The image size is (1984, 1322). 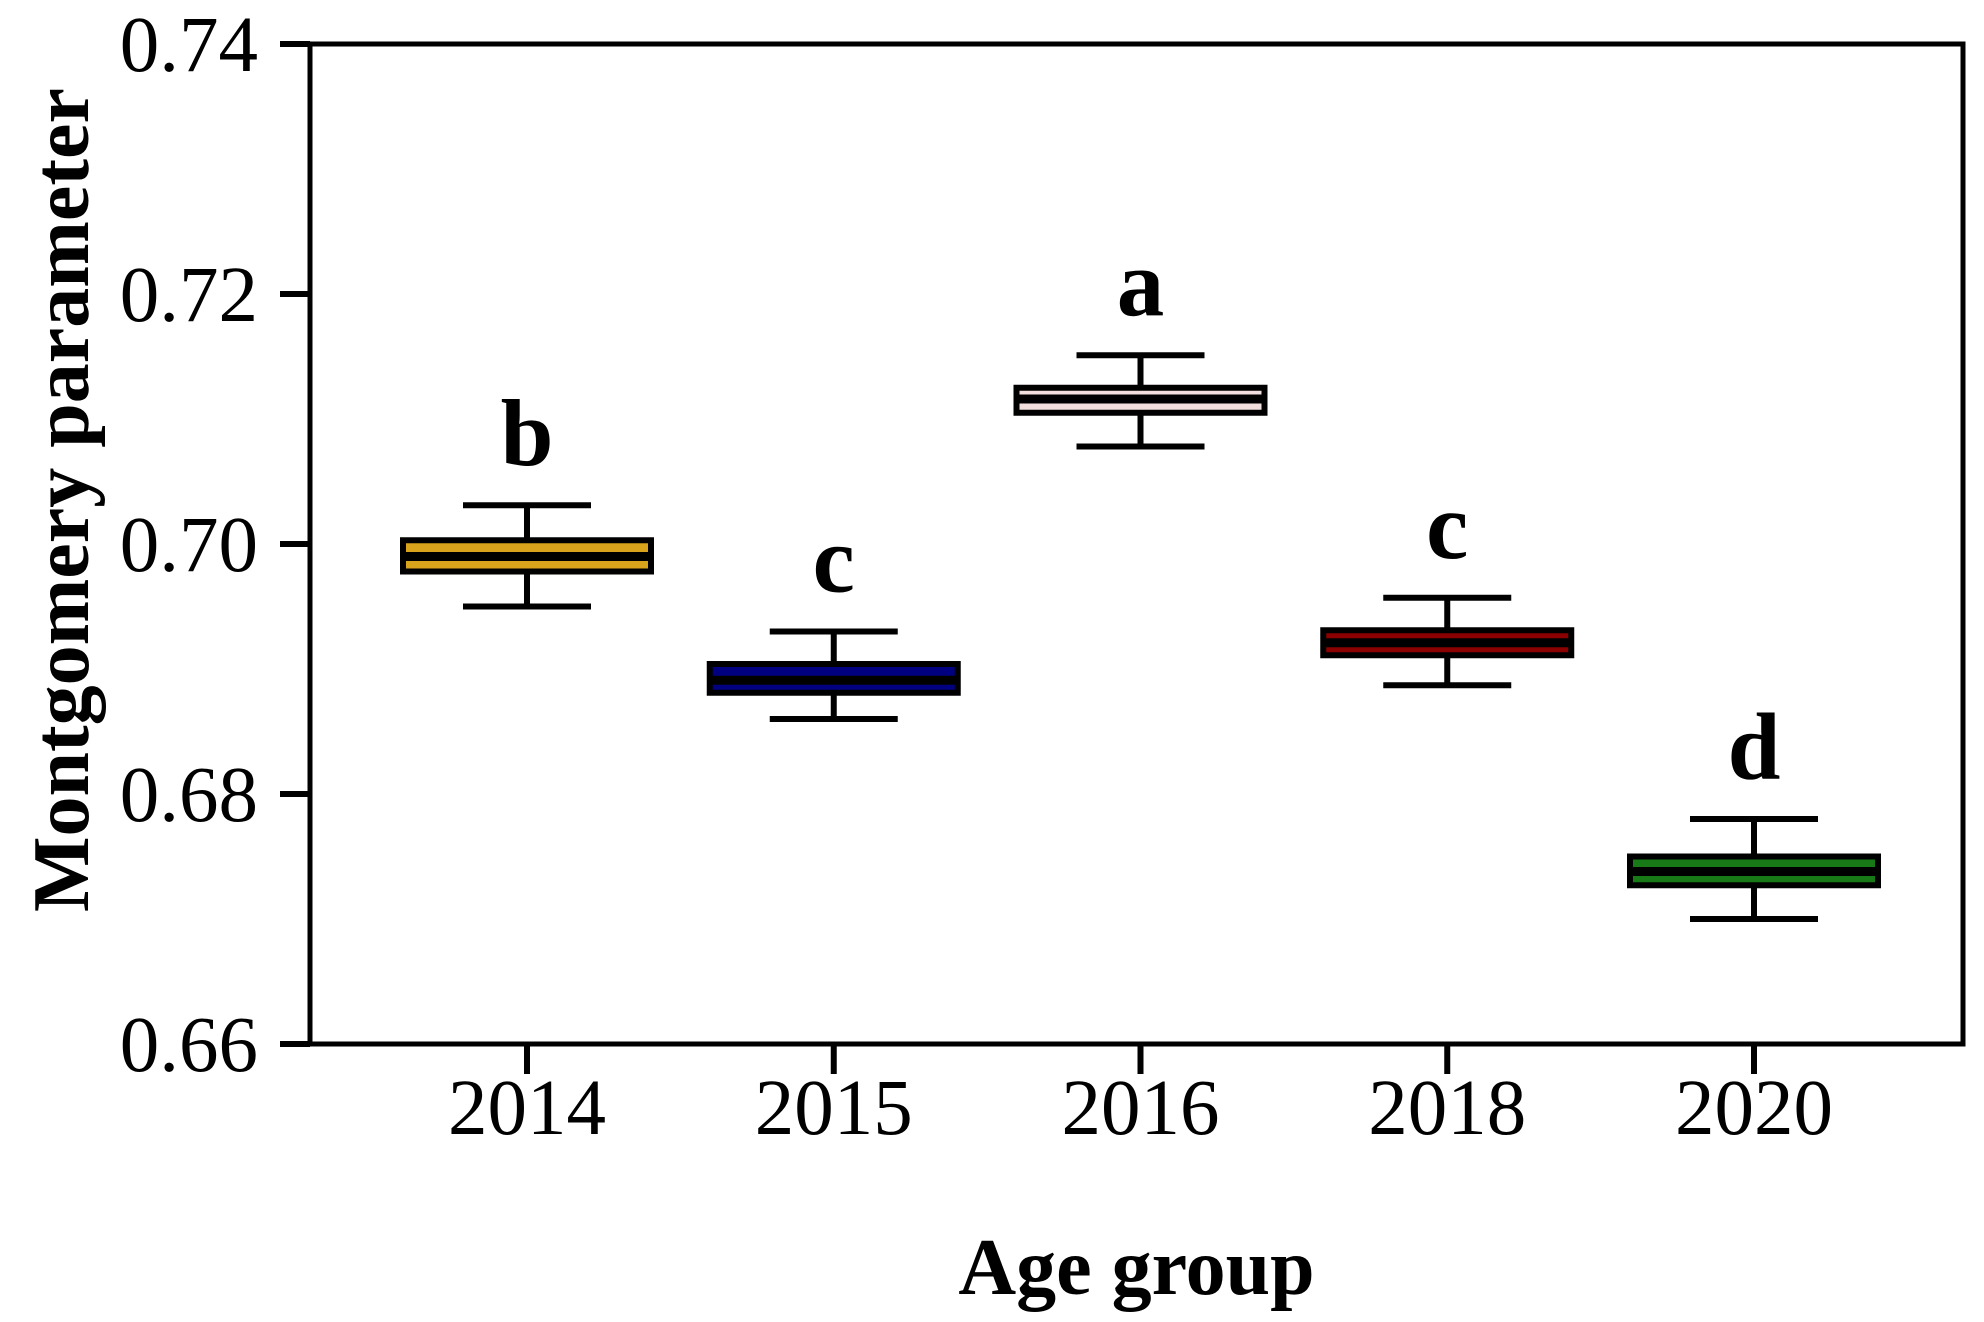 What do you see at coordinates (189, 795) in the screenshot?
I see `y-tick-label: 0.68` at bounding box center [189, 795].